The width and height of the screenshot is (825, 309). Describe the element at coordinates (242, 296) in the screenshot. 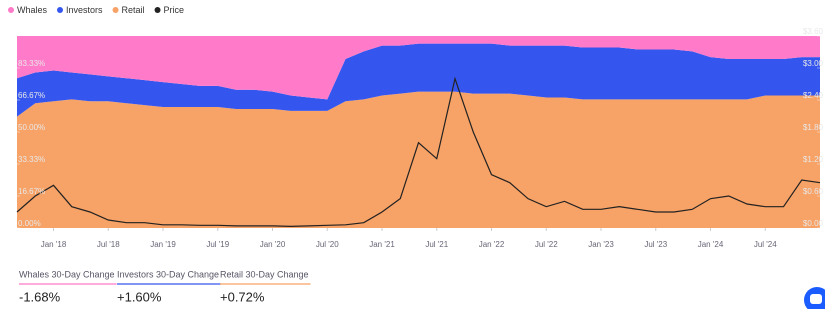

I see `stat-value: +0.72%` at that location.